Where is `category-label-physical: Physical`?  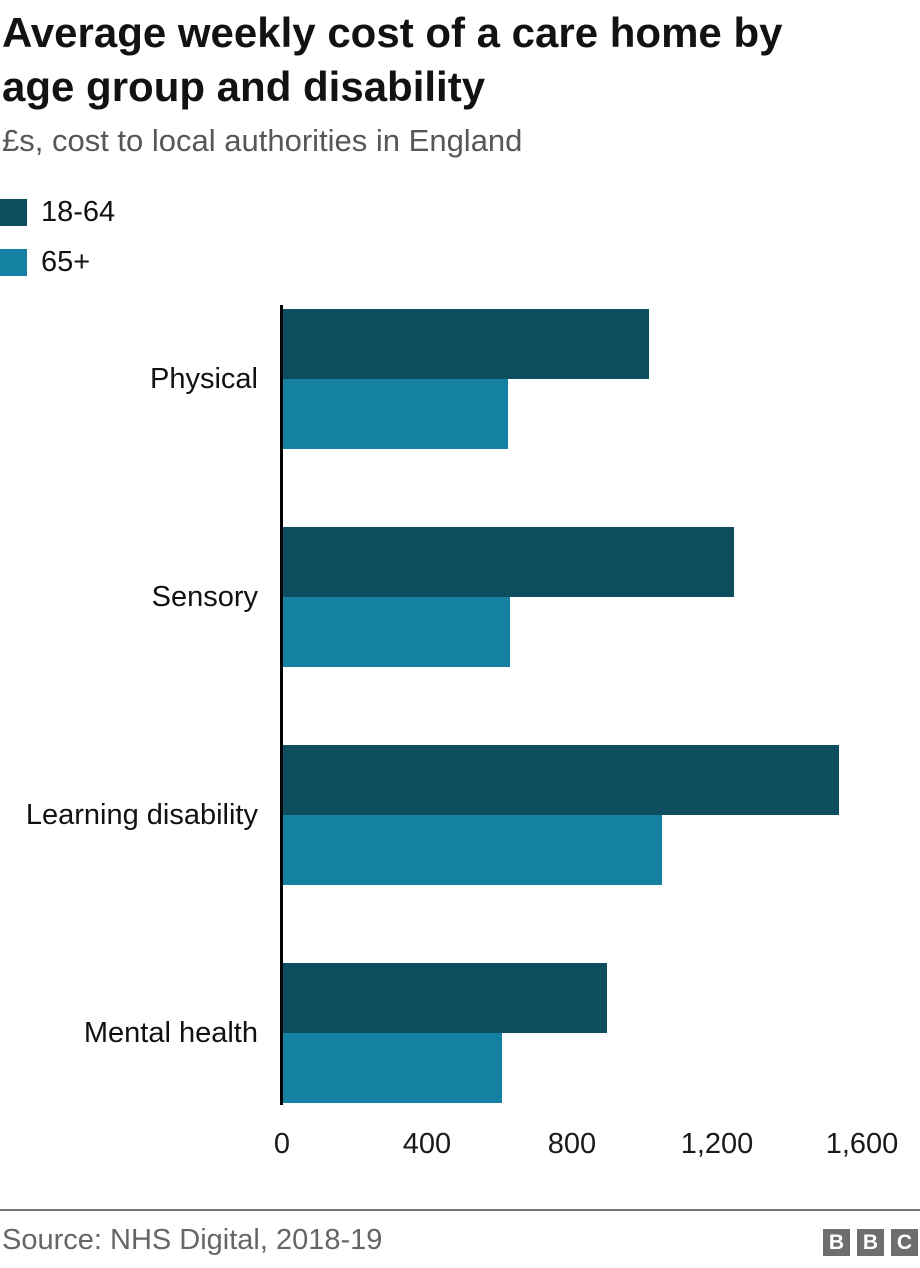
category-label-physical: Physical is located at coordinates (204, 379).